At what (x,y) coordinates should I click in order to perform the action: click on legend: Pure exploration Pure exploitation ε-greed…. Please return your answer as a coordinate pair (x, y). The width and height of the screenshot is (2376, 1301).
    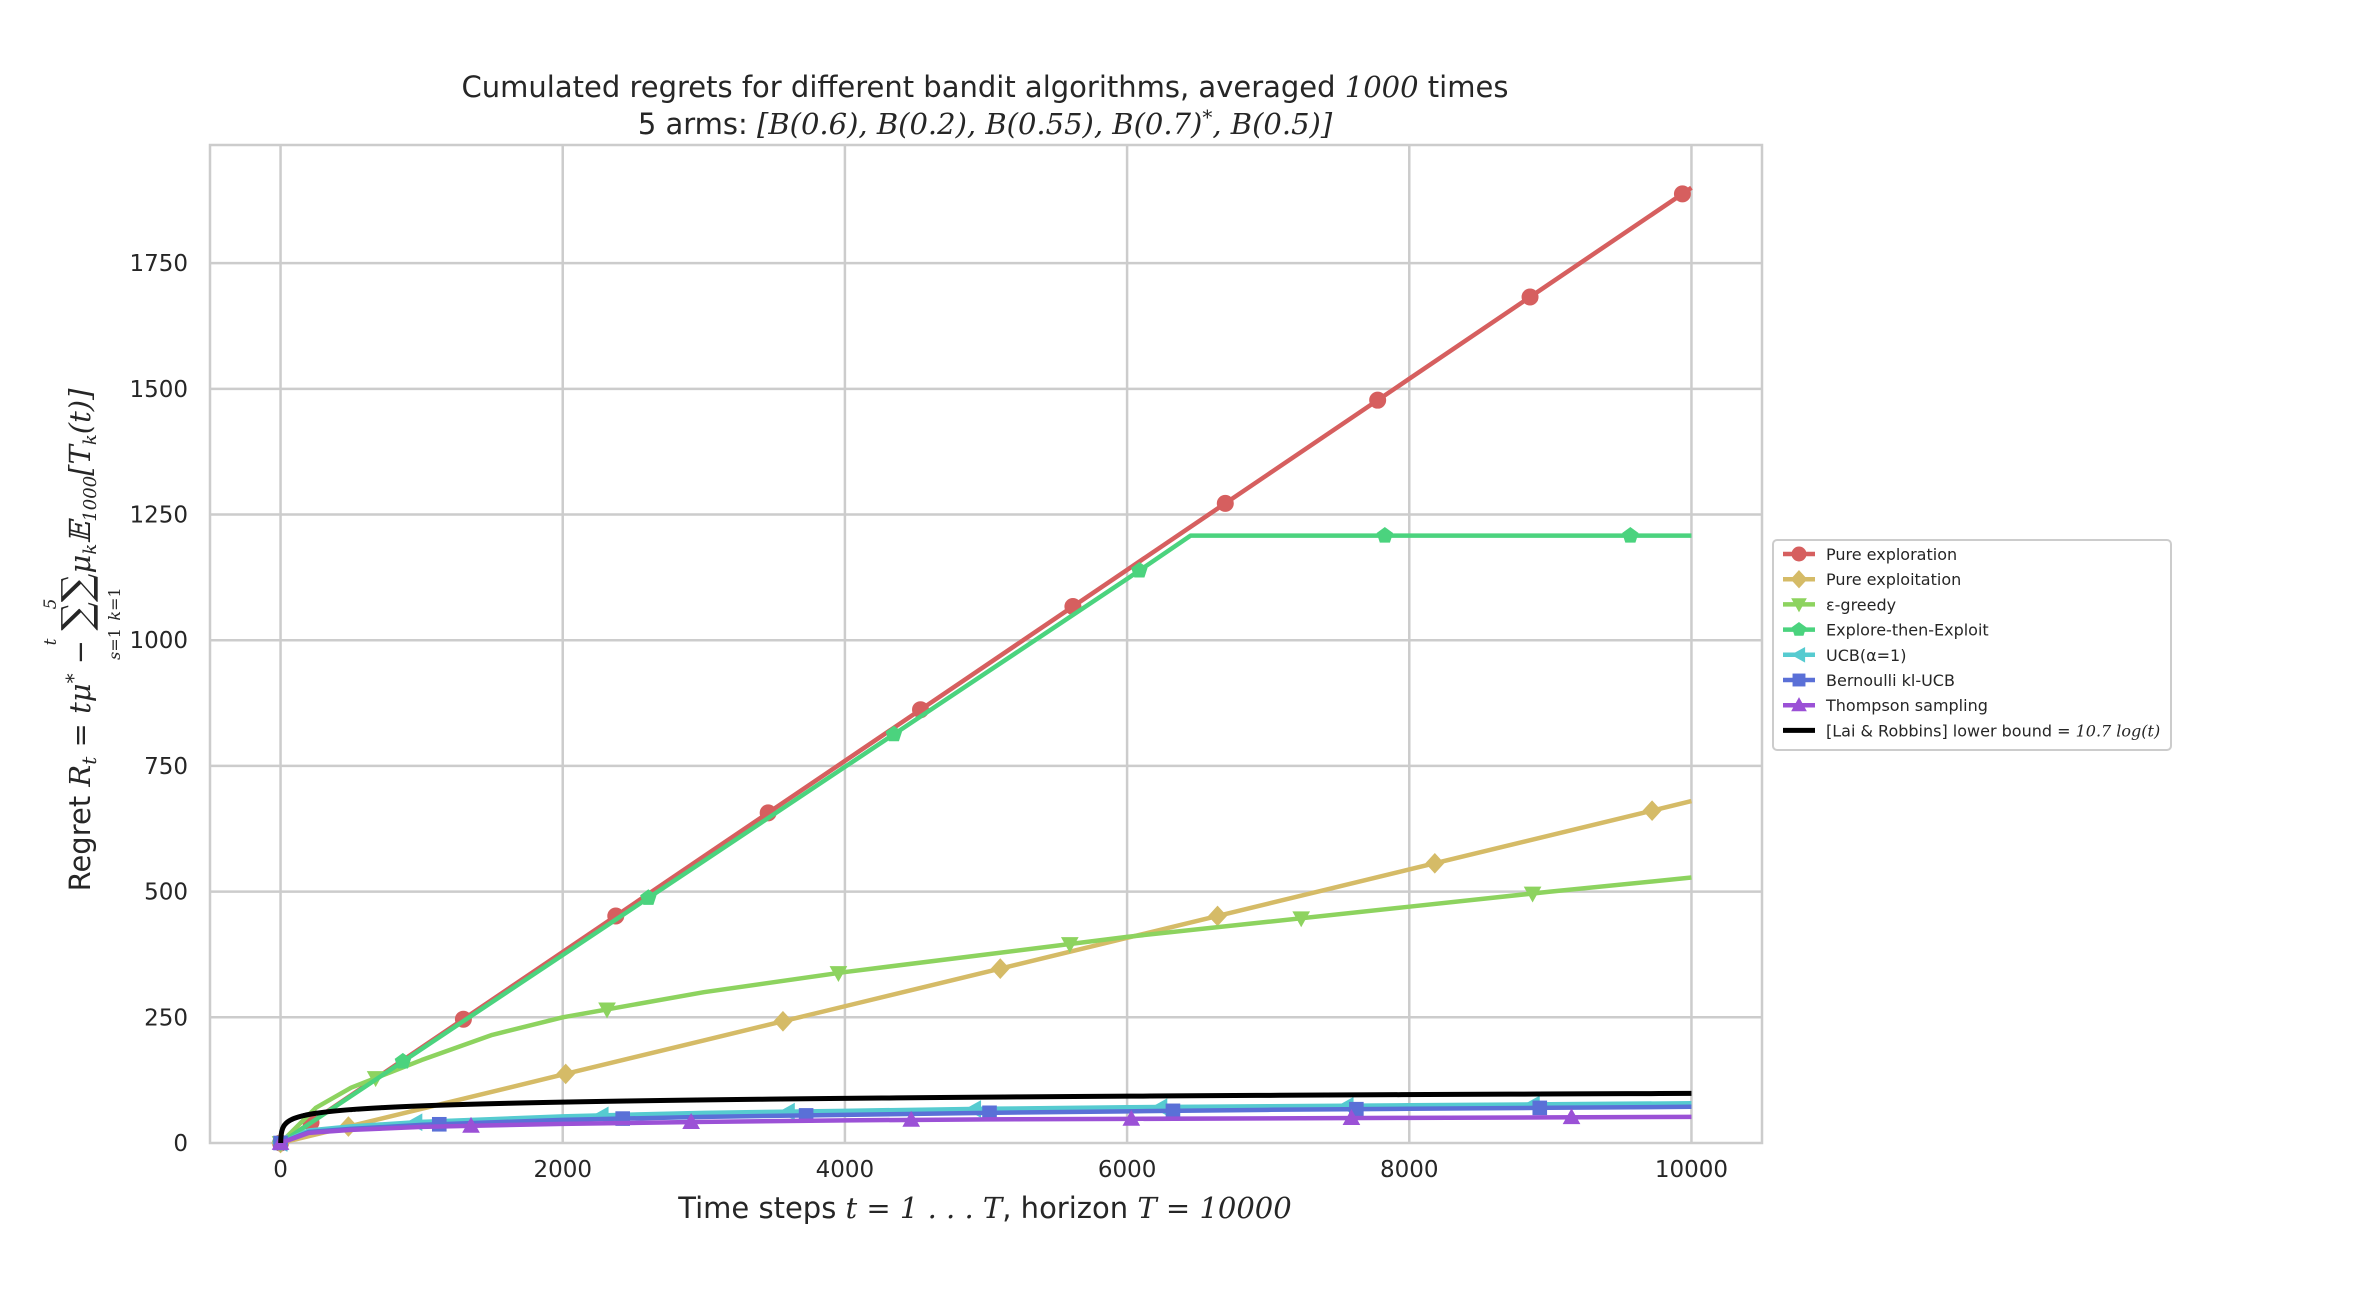
    Looking at the image, I should click on (1972, 645).